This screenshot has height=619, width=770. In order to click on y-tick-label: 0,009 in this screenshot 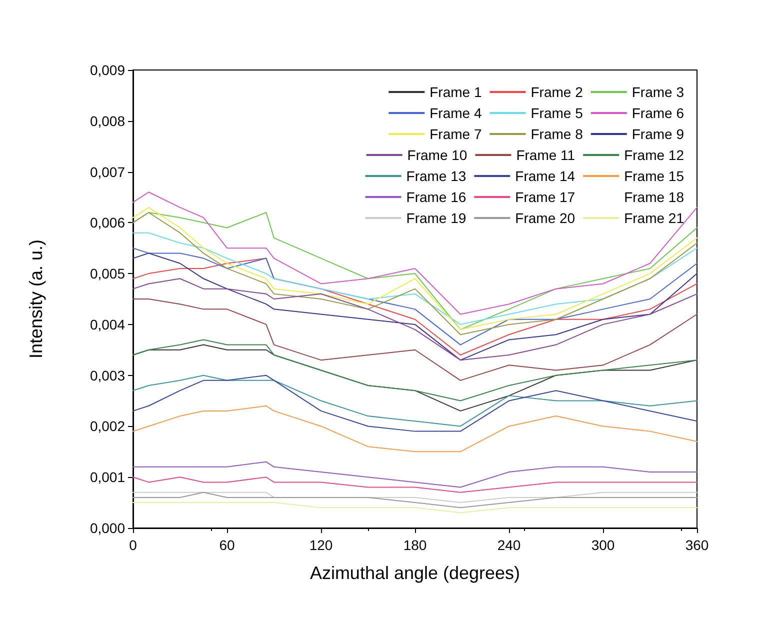, I will do `click(108, 70)`.